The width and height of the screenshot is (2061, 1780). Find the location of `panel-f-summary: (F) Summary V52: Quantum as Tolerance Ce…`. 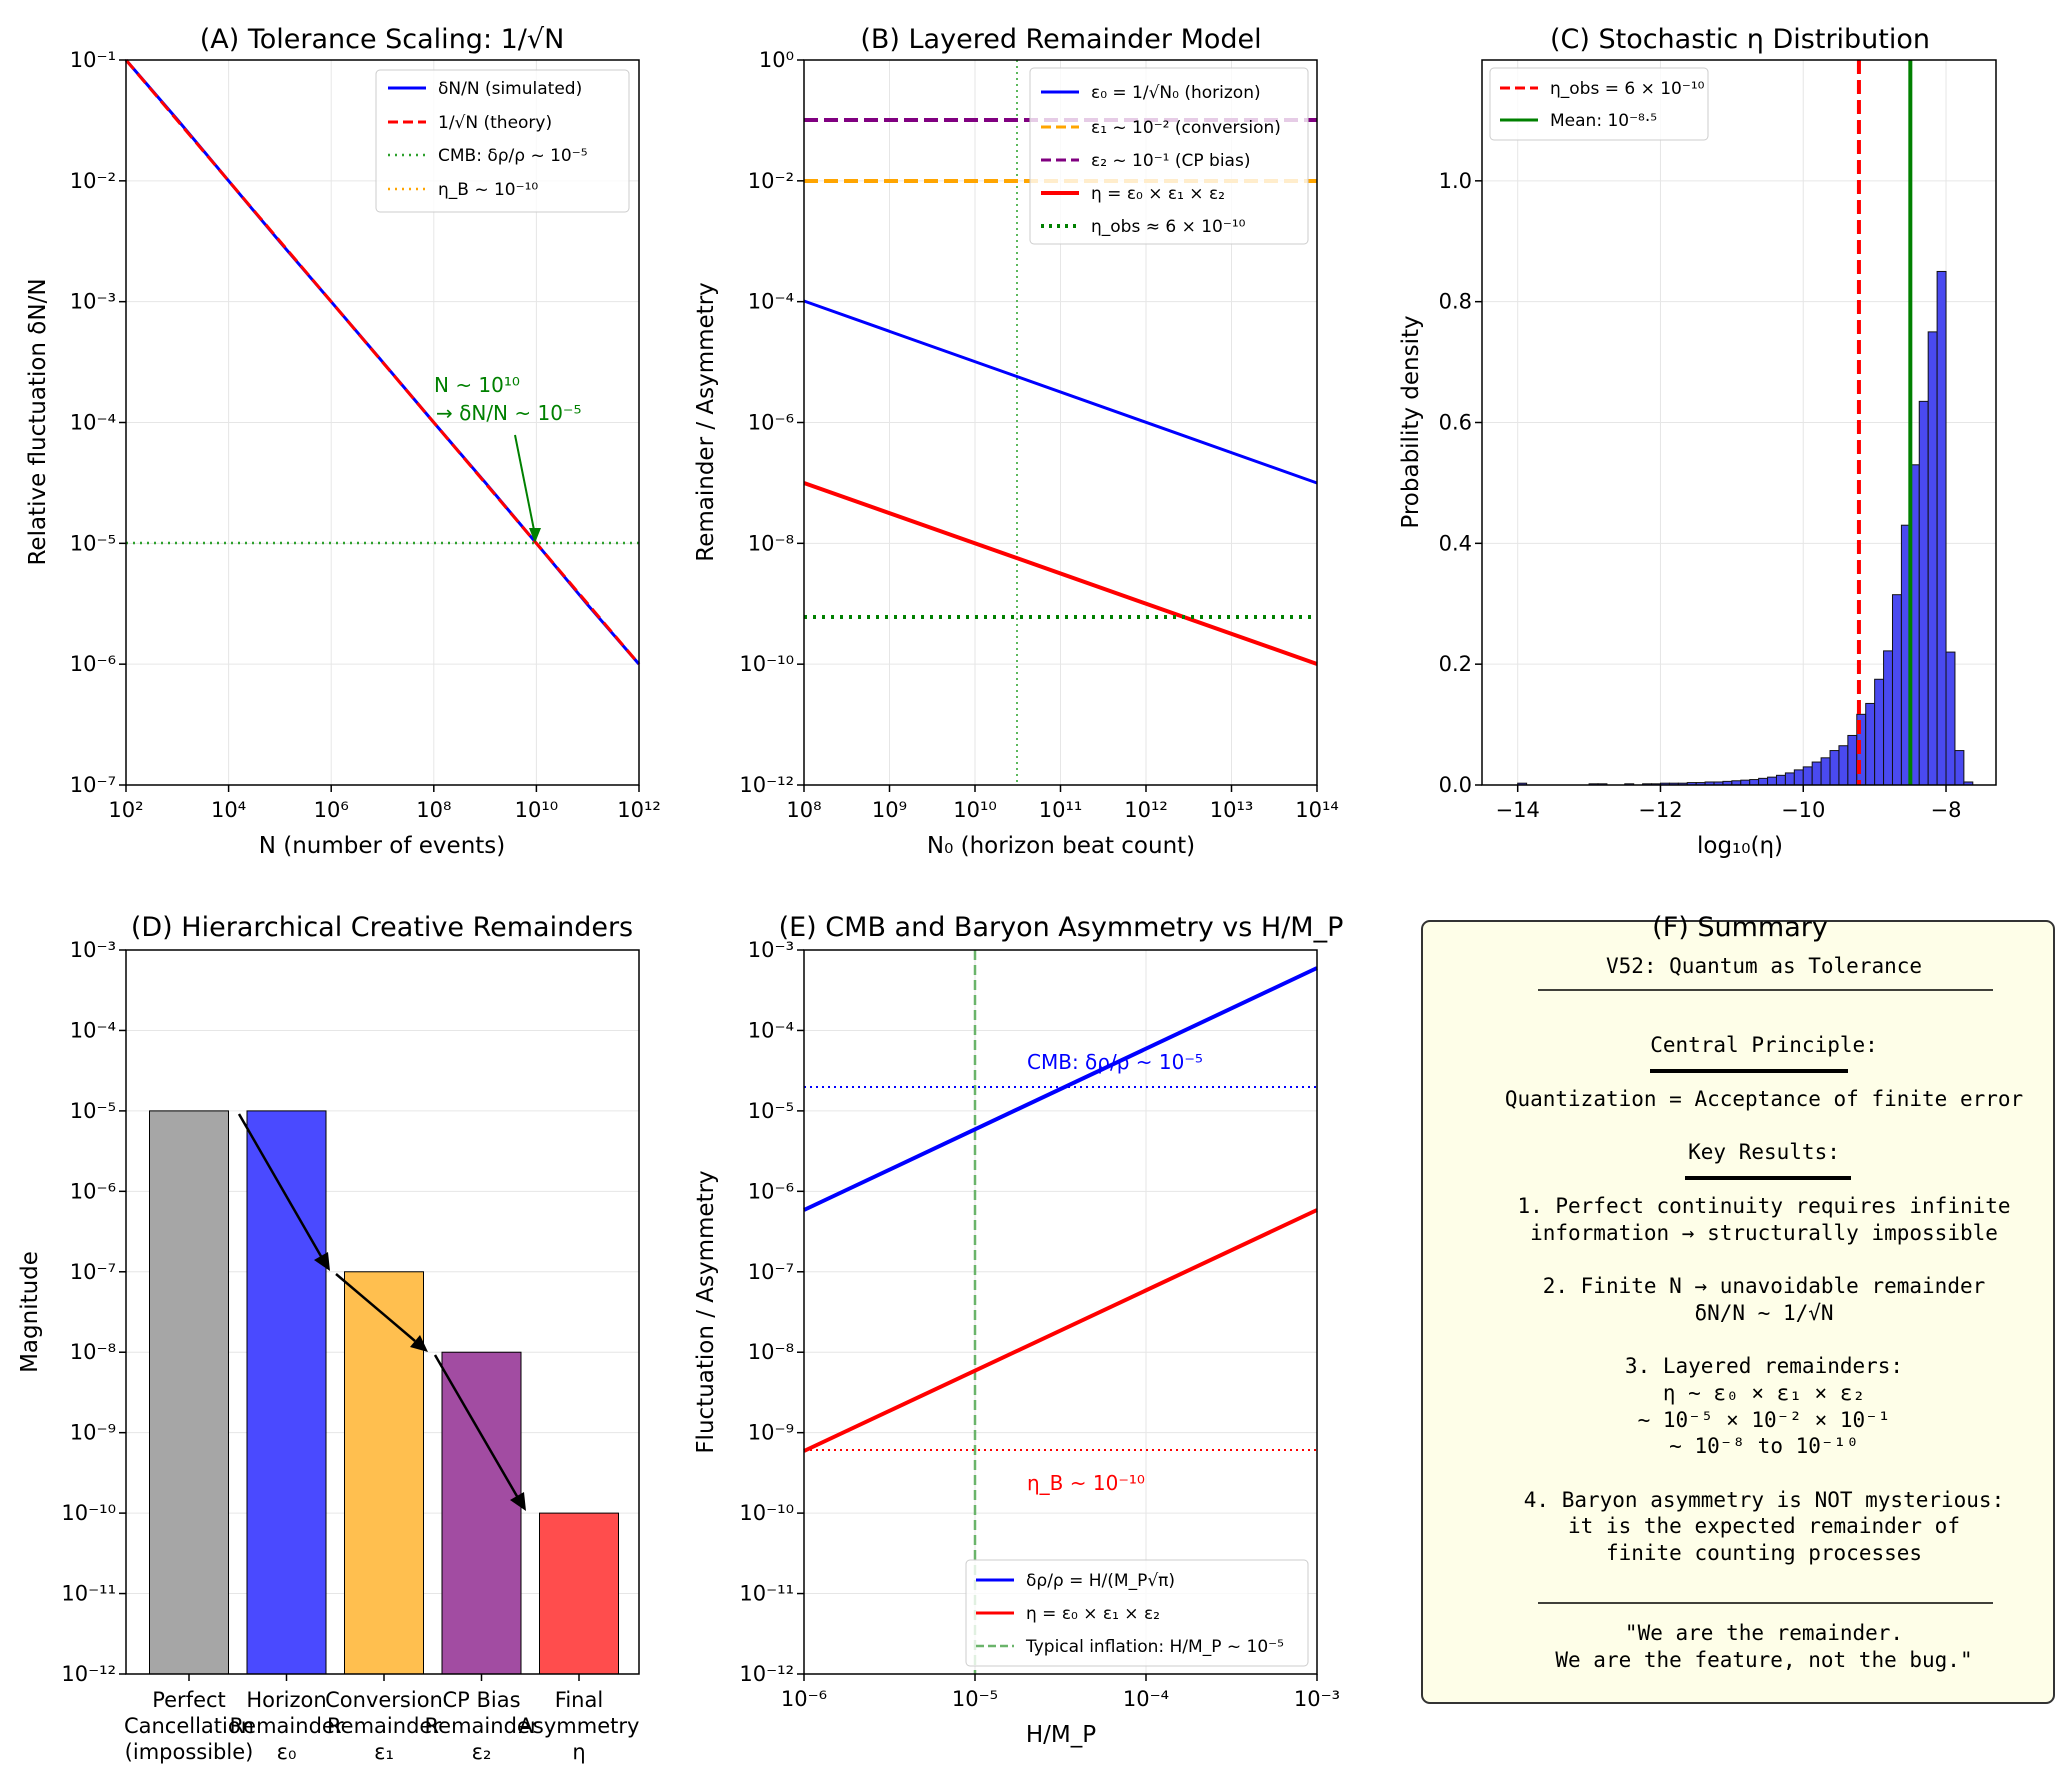

panel-f-summary: (F) Summary V52: Quantum as Tolerance Ce… is located at coordinates (1738, 1308).